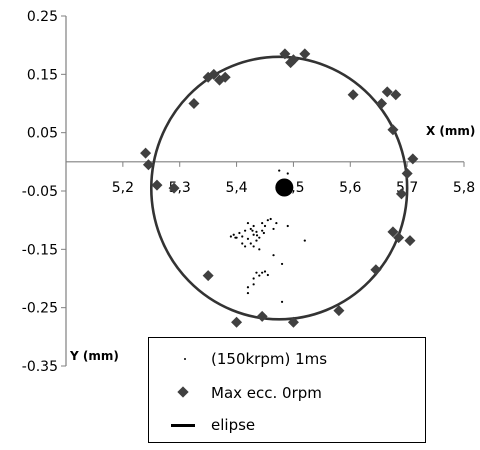  Describe the element at coordinates (42, 17) in the screenshot. I see `y-tick-label: 0.25` at that location.